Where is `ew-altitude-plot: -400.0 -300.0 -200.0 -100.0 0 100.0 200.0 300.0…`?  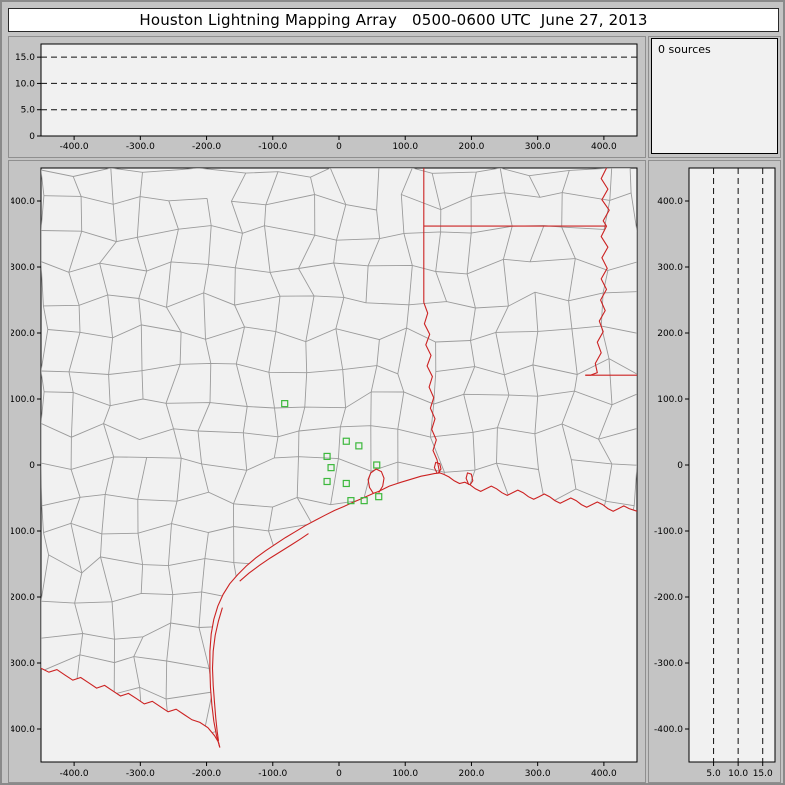 ew-altitude-plot: -400.0 -300.0 -200.0 -100.0 0 100.0 200.0 300.0… is located at coordinates (326, 97).